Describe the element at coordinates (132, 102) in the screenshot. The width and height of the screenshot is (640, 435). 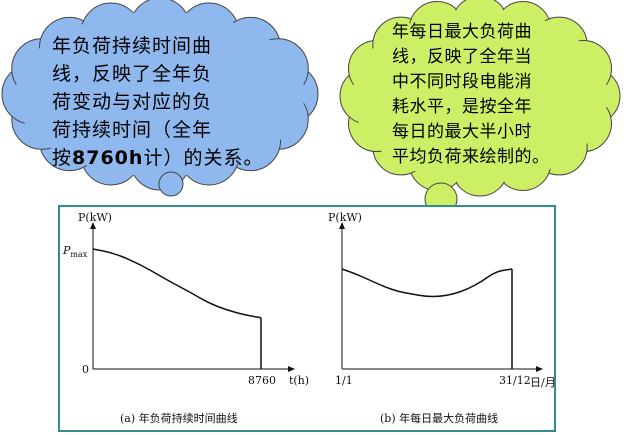
I see `left-line-3: 荷变动与对应的负` at that location.